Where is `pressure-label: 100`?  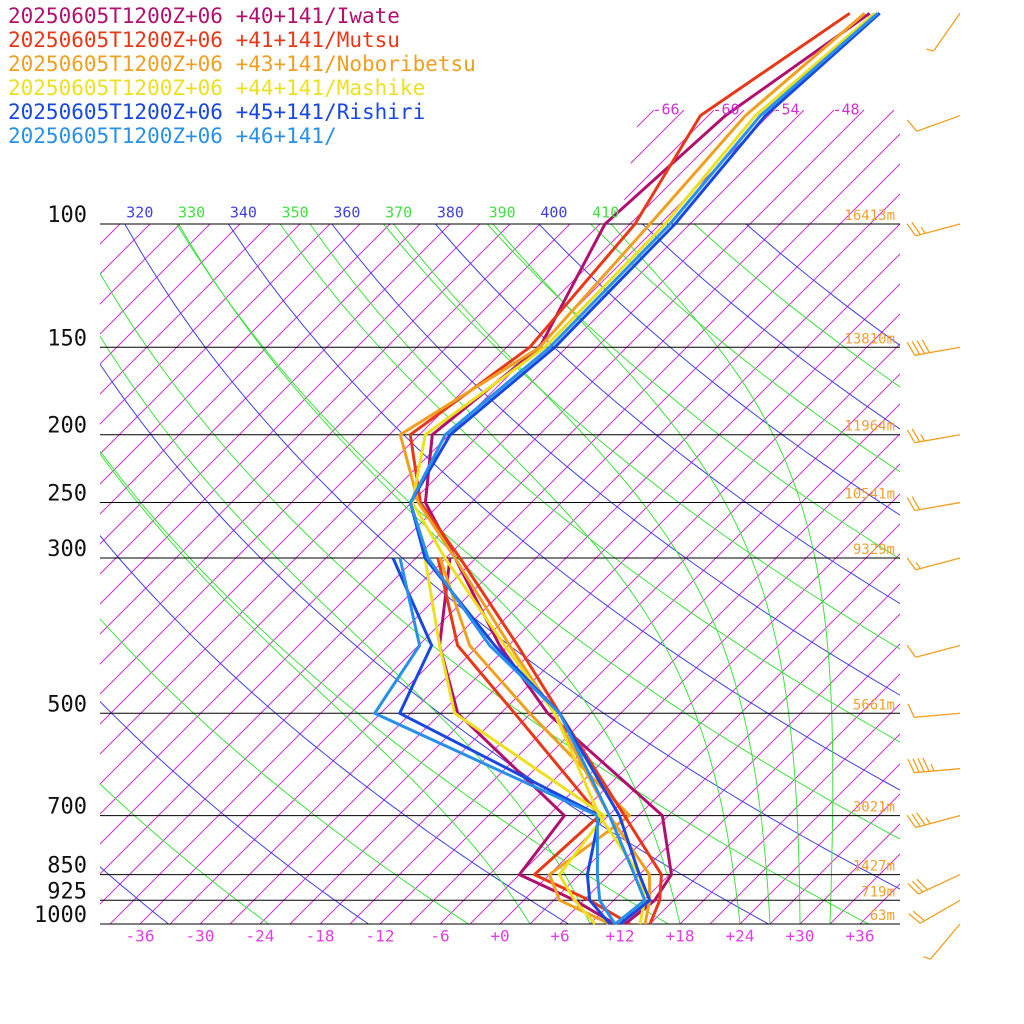
pressure-label: 100 is located at coordinates (67, 215).